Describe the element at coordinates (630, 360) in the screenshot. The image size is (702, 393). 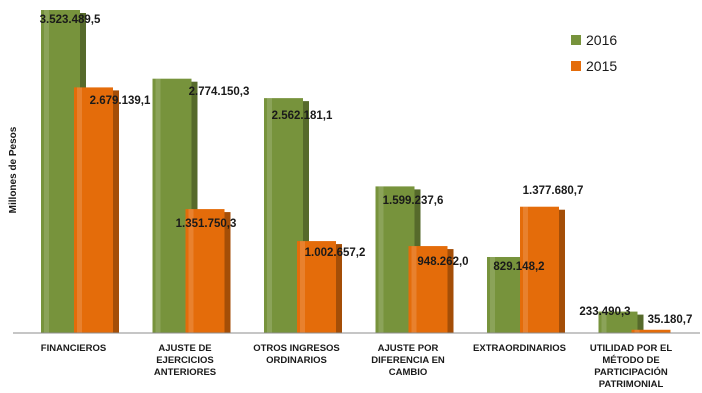
I see `category-label: MÉTODO DE` at that location.